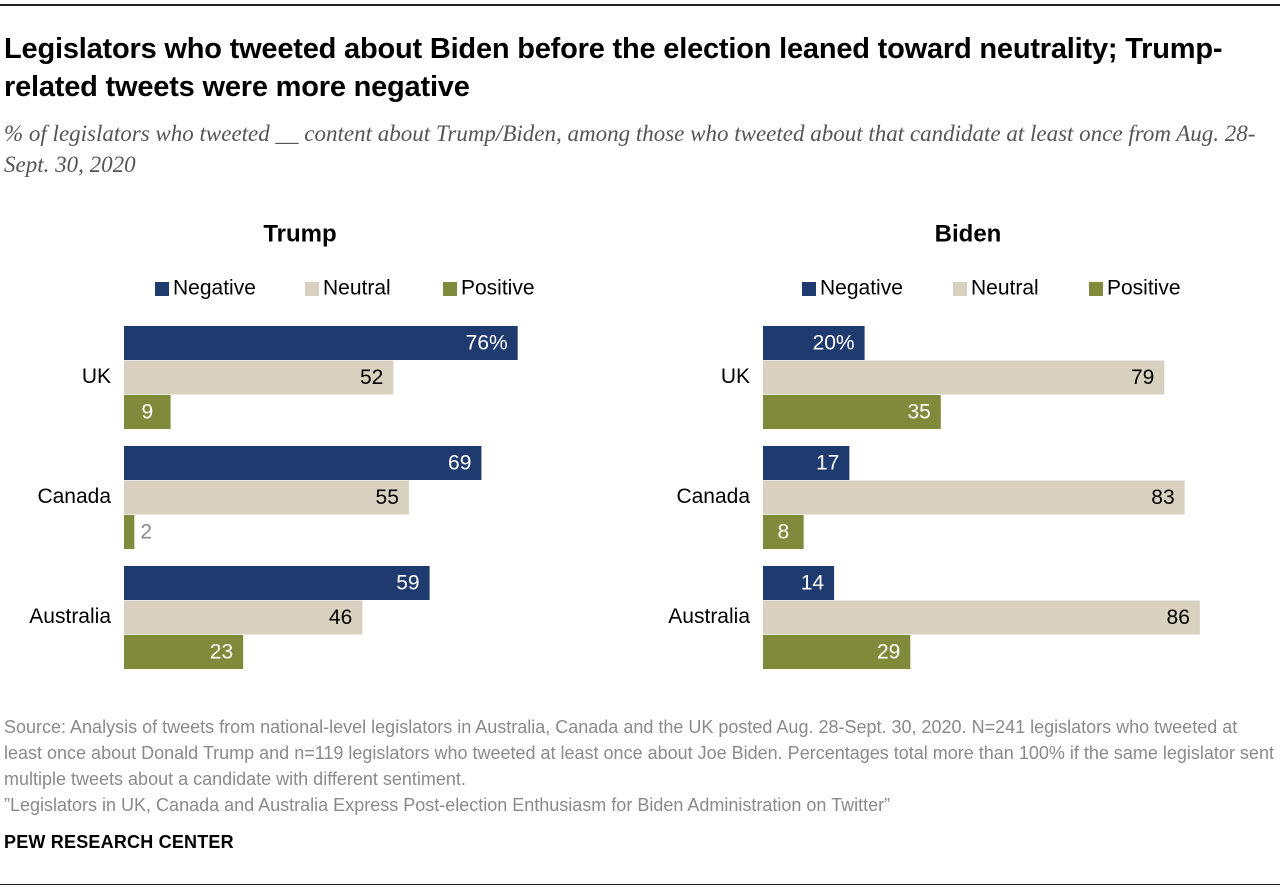 The width and height of the screenshot is (1280, 894). Describe the element at coordinates (243, 617) in the screenshot. I see `bar-trump-australia-neutral` at that location.